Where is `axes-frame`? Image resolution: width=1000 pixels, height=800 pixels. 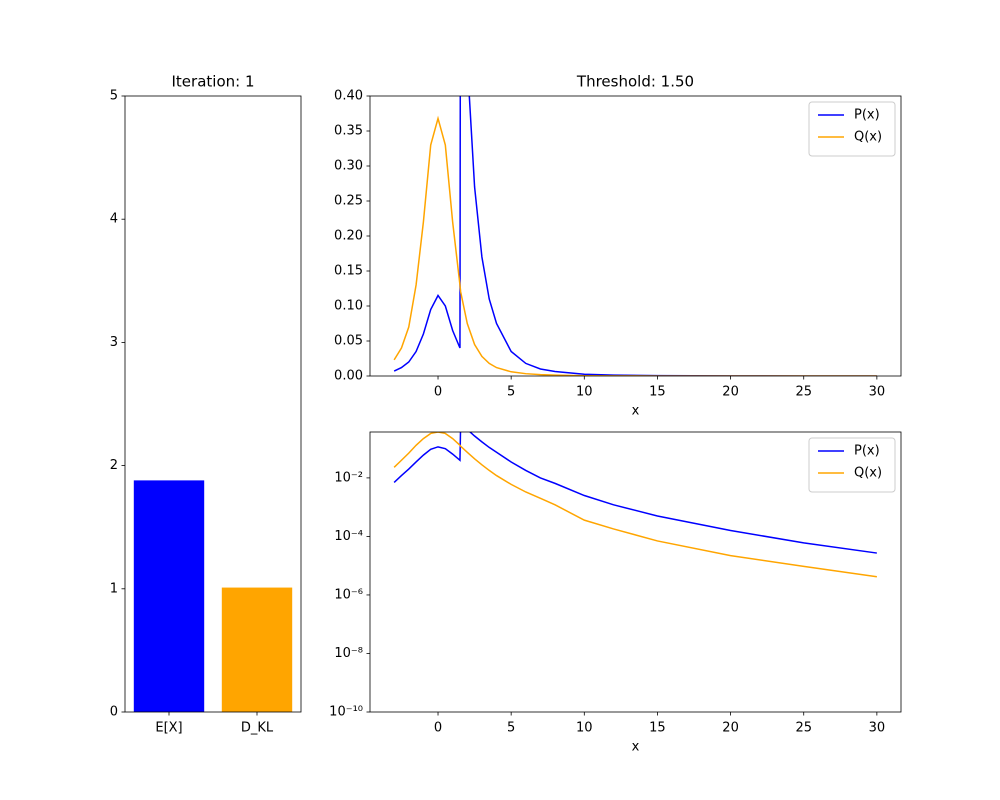 axes-frame is located at coordinates (213, 404).